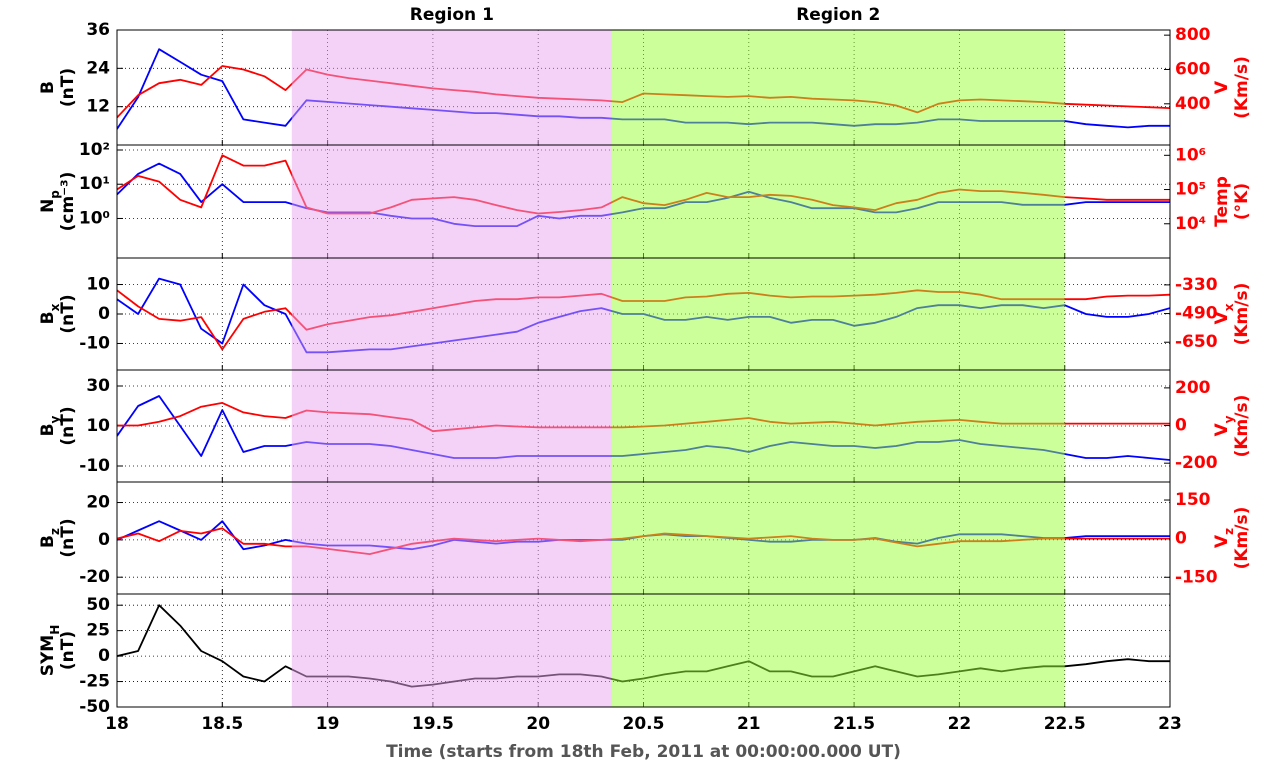 This screenshot has width=1288, height=772. I want to click on y2-tick-label: 600, so click(1193, 69).